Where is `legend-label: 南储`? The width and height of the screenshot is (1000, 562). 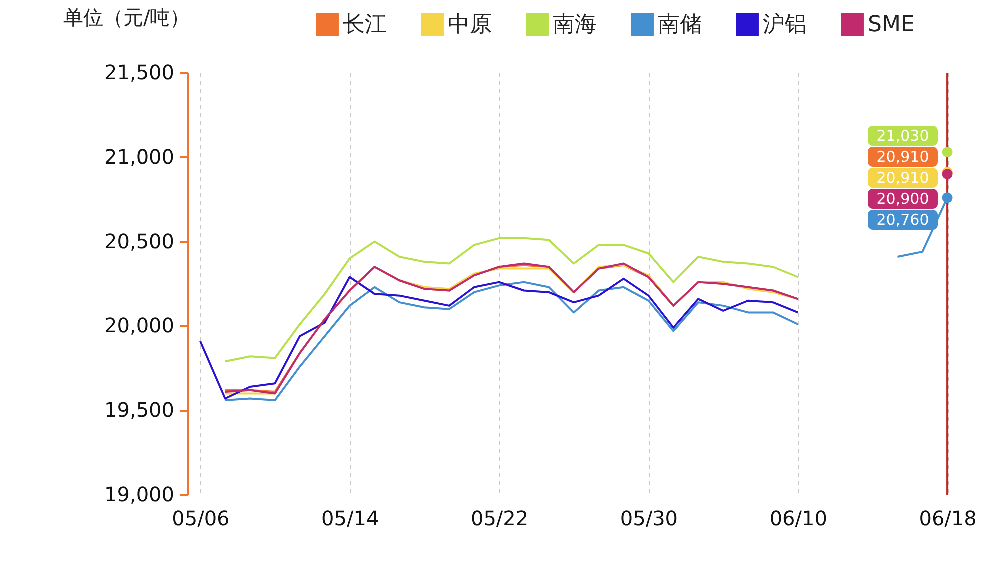 legend-label: 南储 is located at coordinates (680, 25).